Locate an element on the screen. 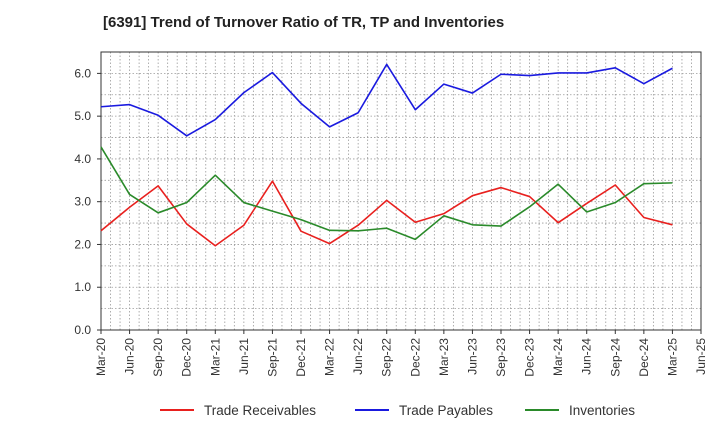 The height and width of the screenshot is (440, 720). x-tick-label: Jun-22 is located at coordinates (358, 356).